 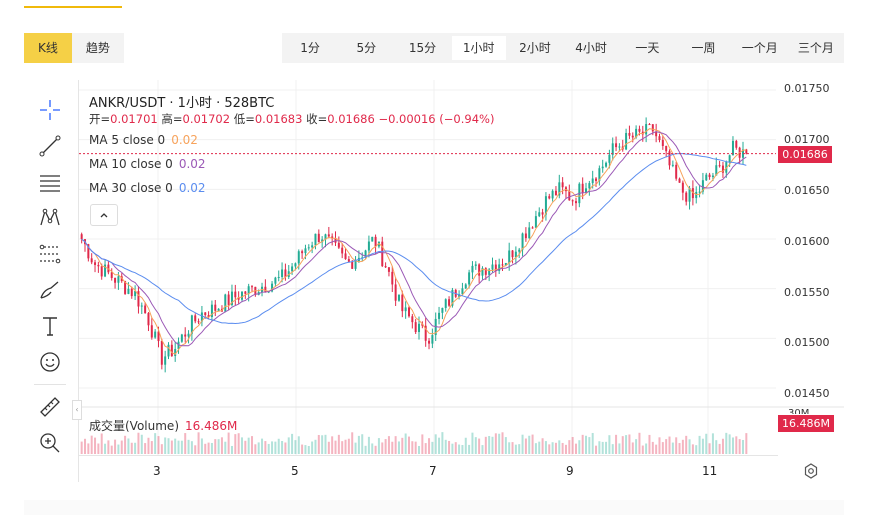 What do you see at coordinates (703, 48) in the screenshot?
I see `interval-1w: 一周` at bounding box center [703, 48].